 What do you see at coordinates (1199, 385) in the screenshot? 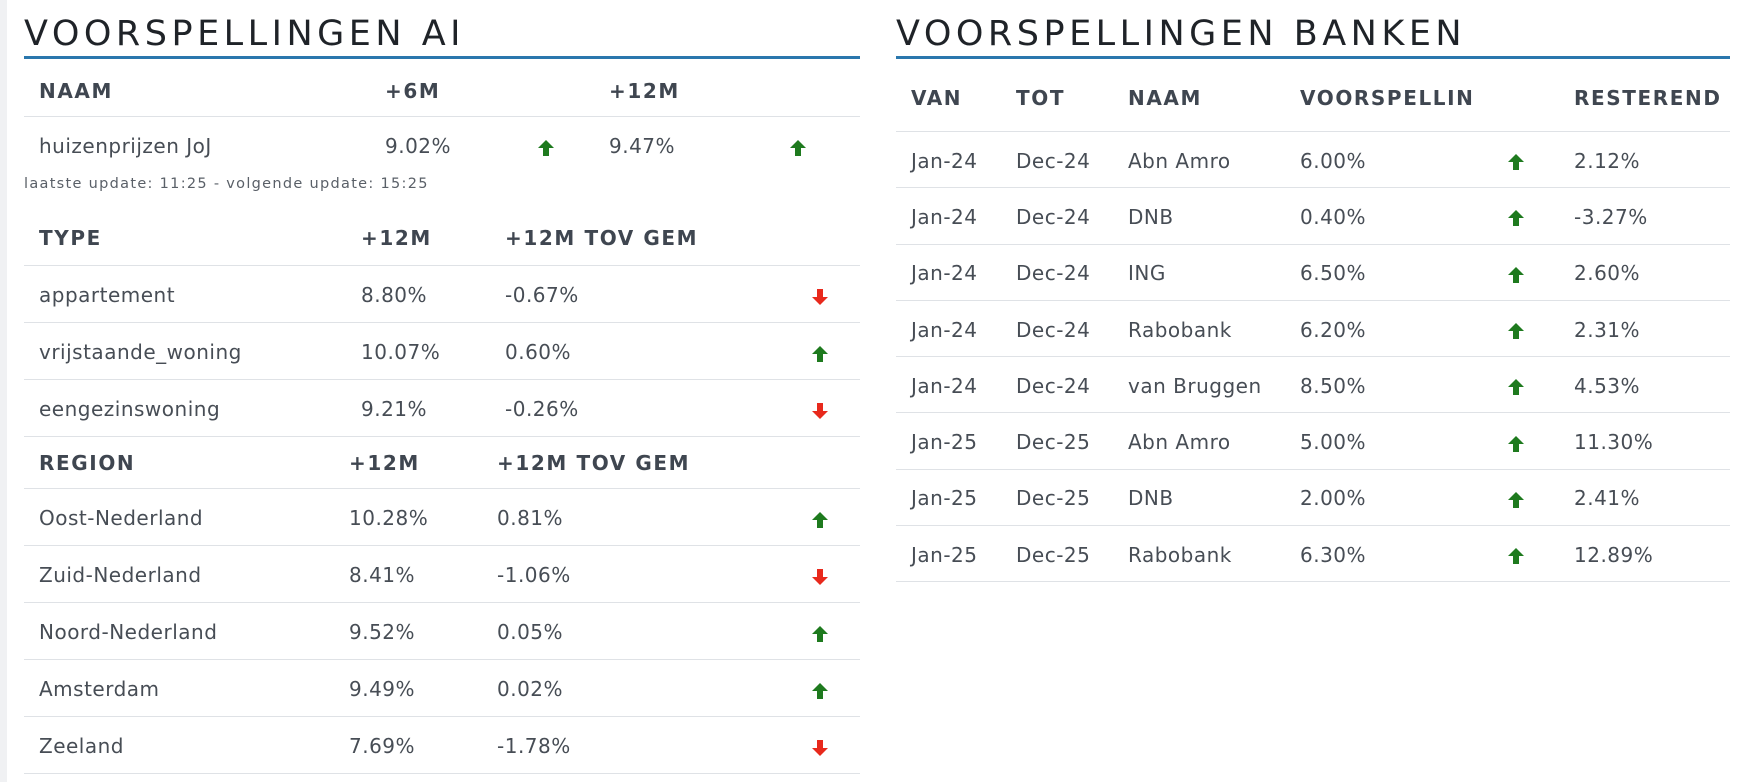
I see `row-bank-name: van Bruggen` at bounding box center [1199, 385].